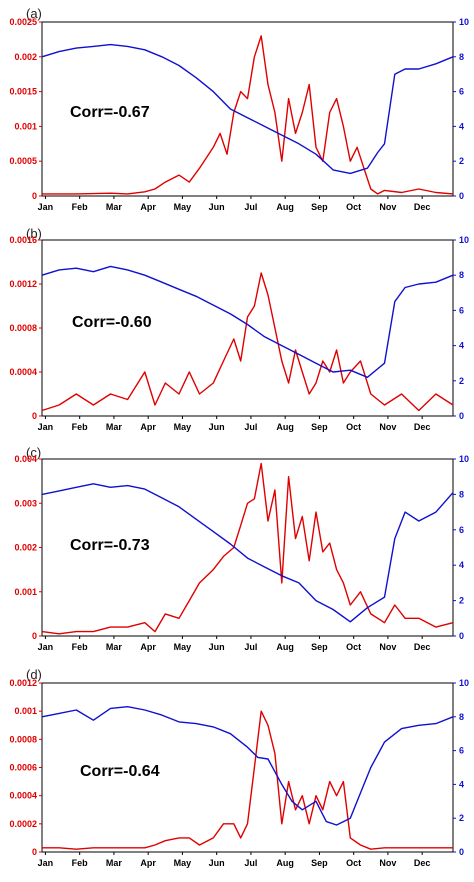  What do you see at coordinates (23, 768) in the screenshot?
I see `left-tick-label: 0.0006` at bounding box center [23, 768].